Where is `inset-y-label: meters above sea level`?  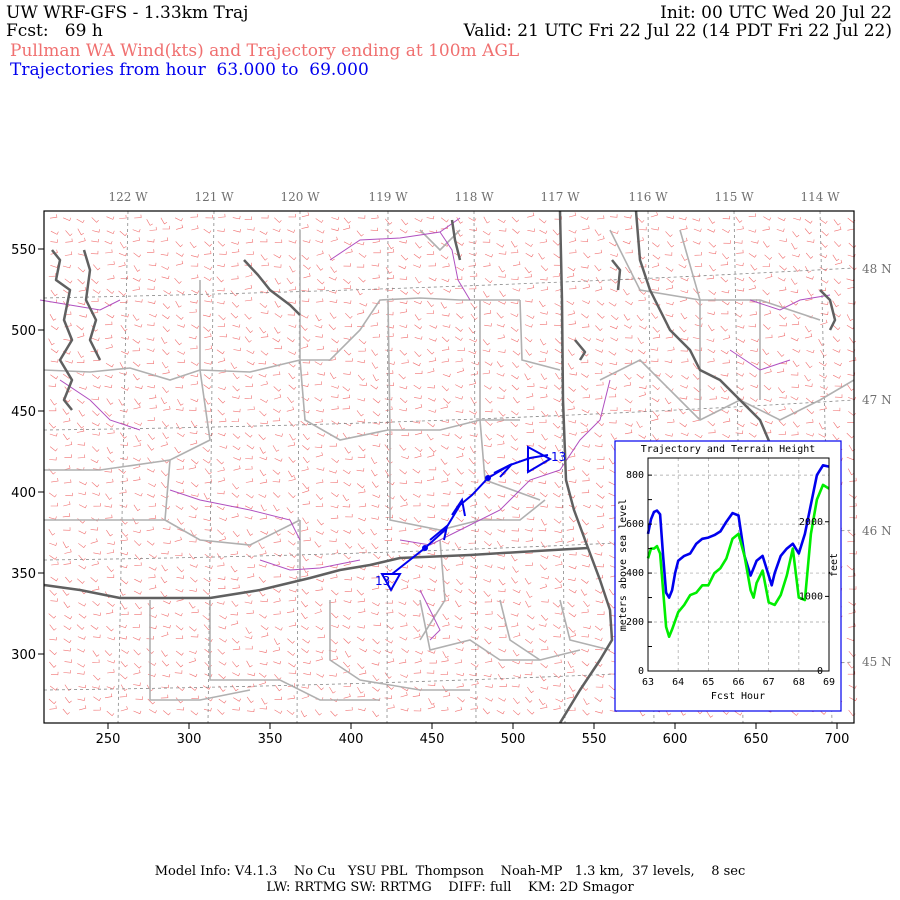
inset-y-label: meters above sea level is located at coordinates (623, 565).